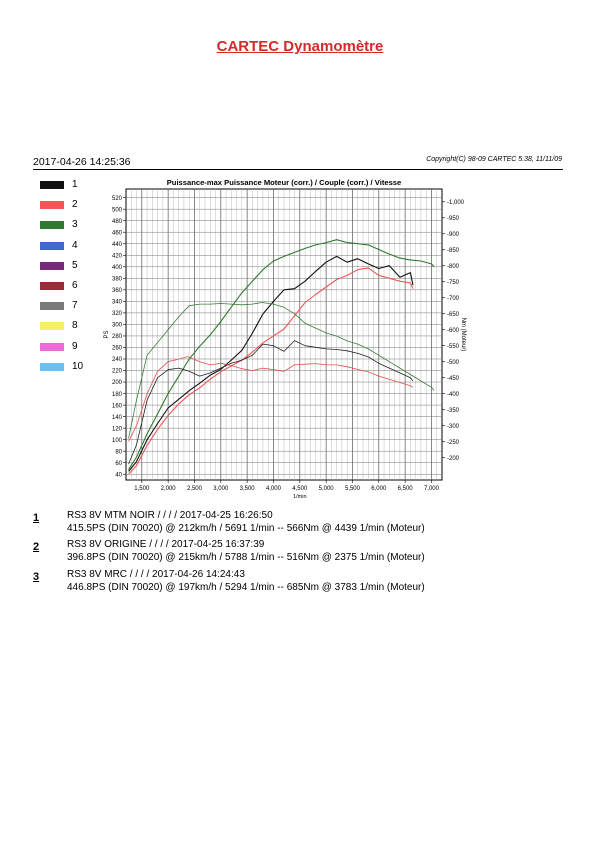 The image size is (600, 848). What do you see at coordinates (406, 489) in the screenshot?
I see `tick-label-x: 6,500` at bounding box center [406, 489].